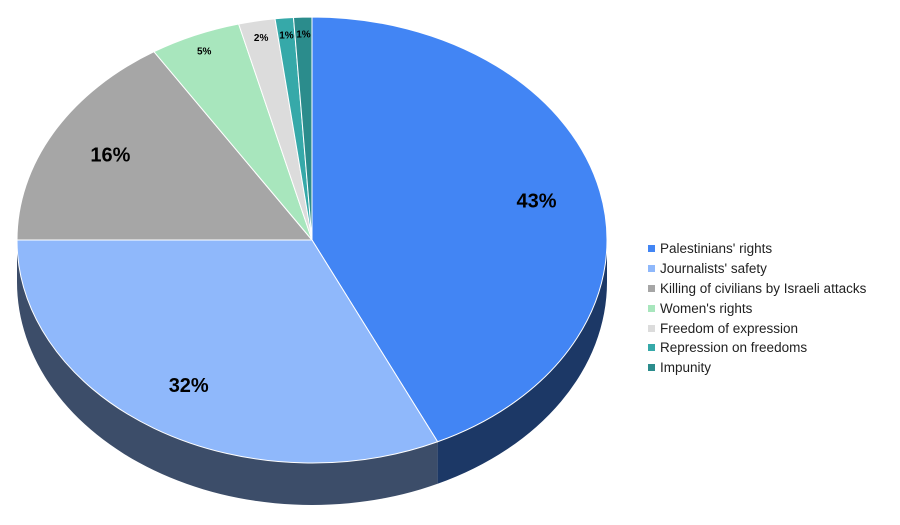 This screenshot has width=900, height=525. I want to click on legend-label: Palestinians' rights, so click(716, 249).